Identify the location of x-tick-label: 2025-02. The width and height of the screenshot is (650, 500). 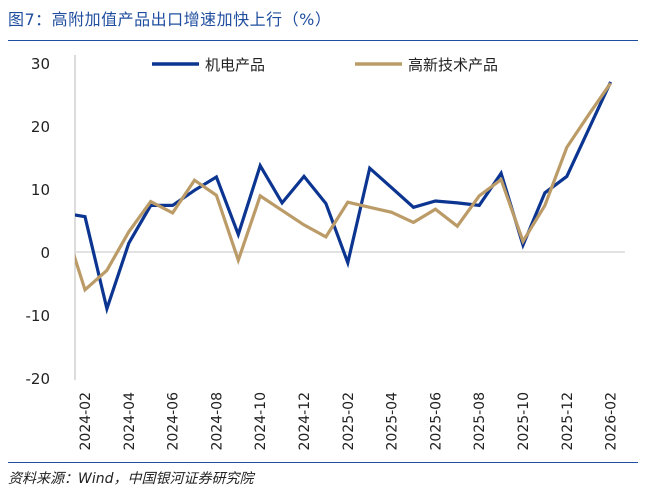
(349, 421).